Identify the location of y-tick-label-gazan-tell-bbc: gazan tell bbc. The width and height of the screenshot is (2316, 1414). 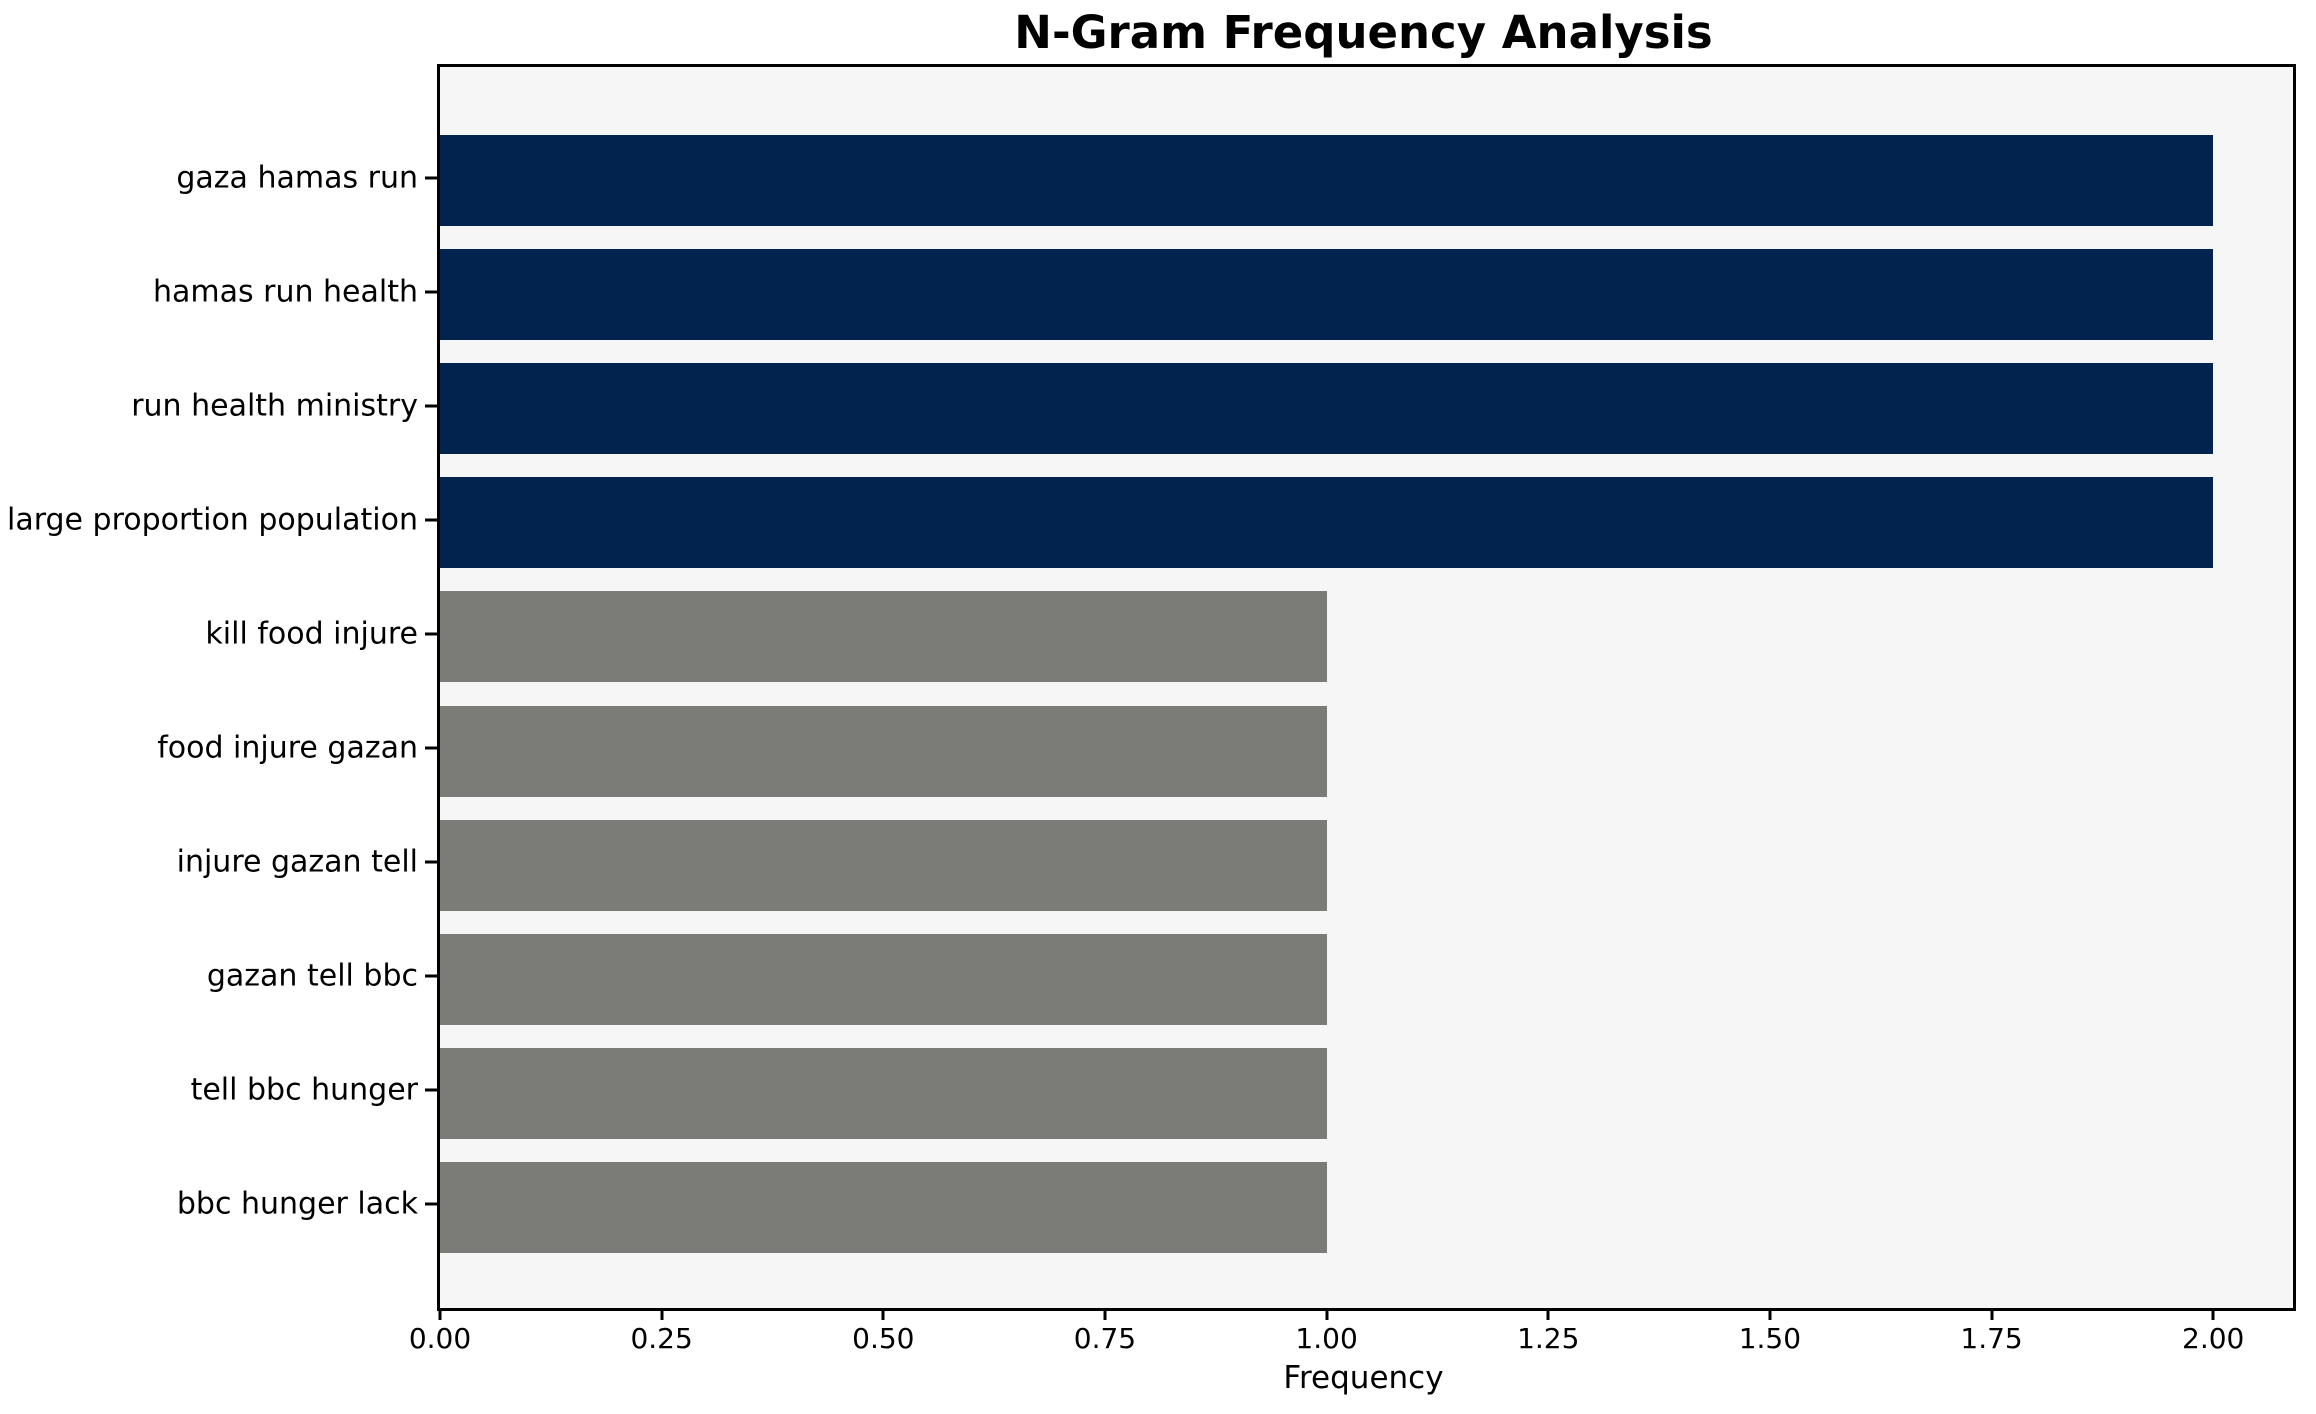
(312, 976).